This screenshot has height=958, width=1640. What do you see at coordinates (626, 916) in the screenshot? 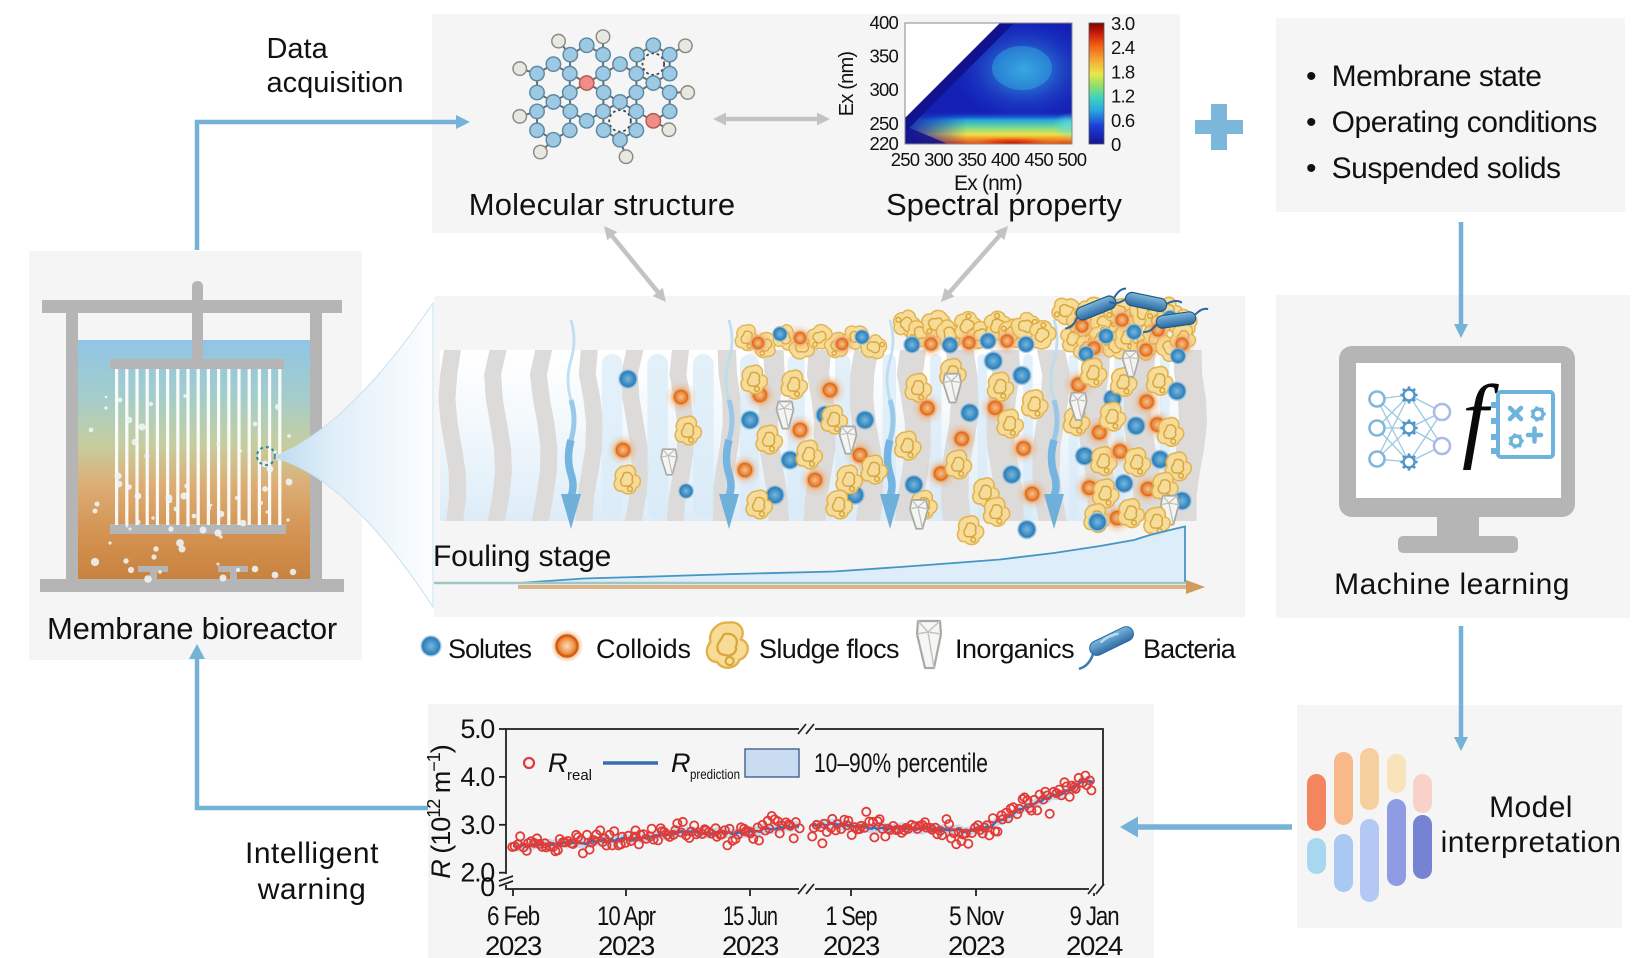
I see `svg-text: 10 Apr` at bounding box center [626, 916].